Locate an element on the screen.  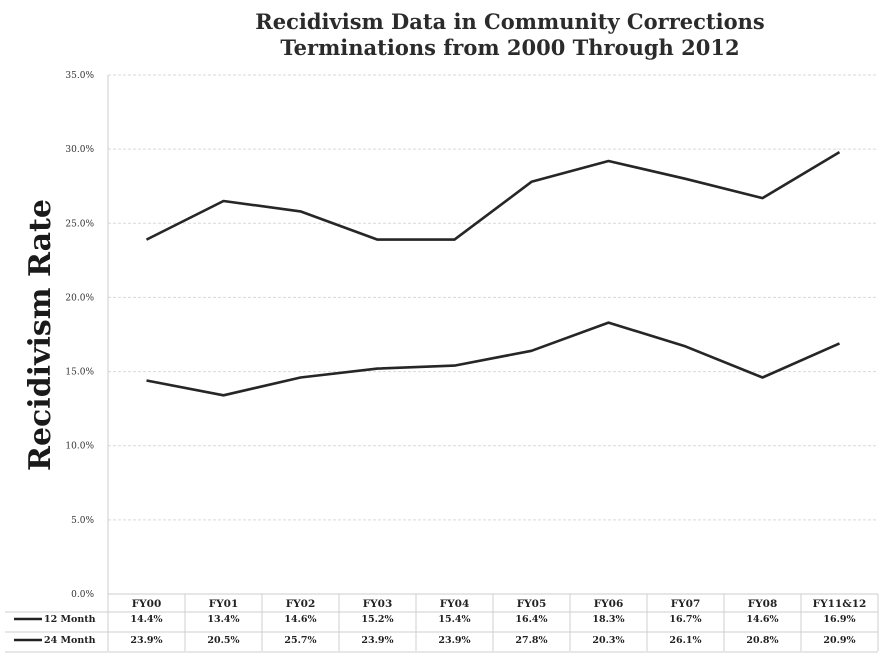
table-cell-value: 27.8% is located at coordinates (531, 640).